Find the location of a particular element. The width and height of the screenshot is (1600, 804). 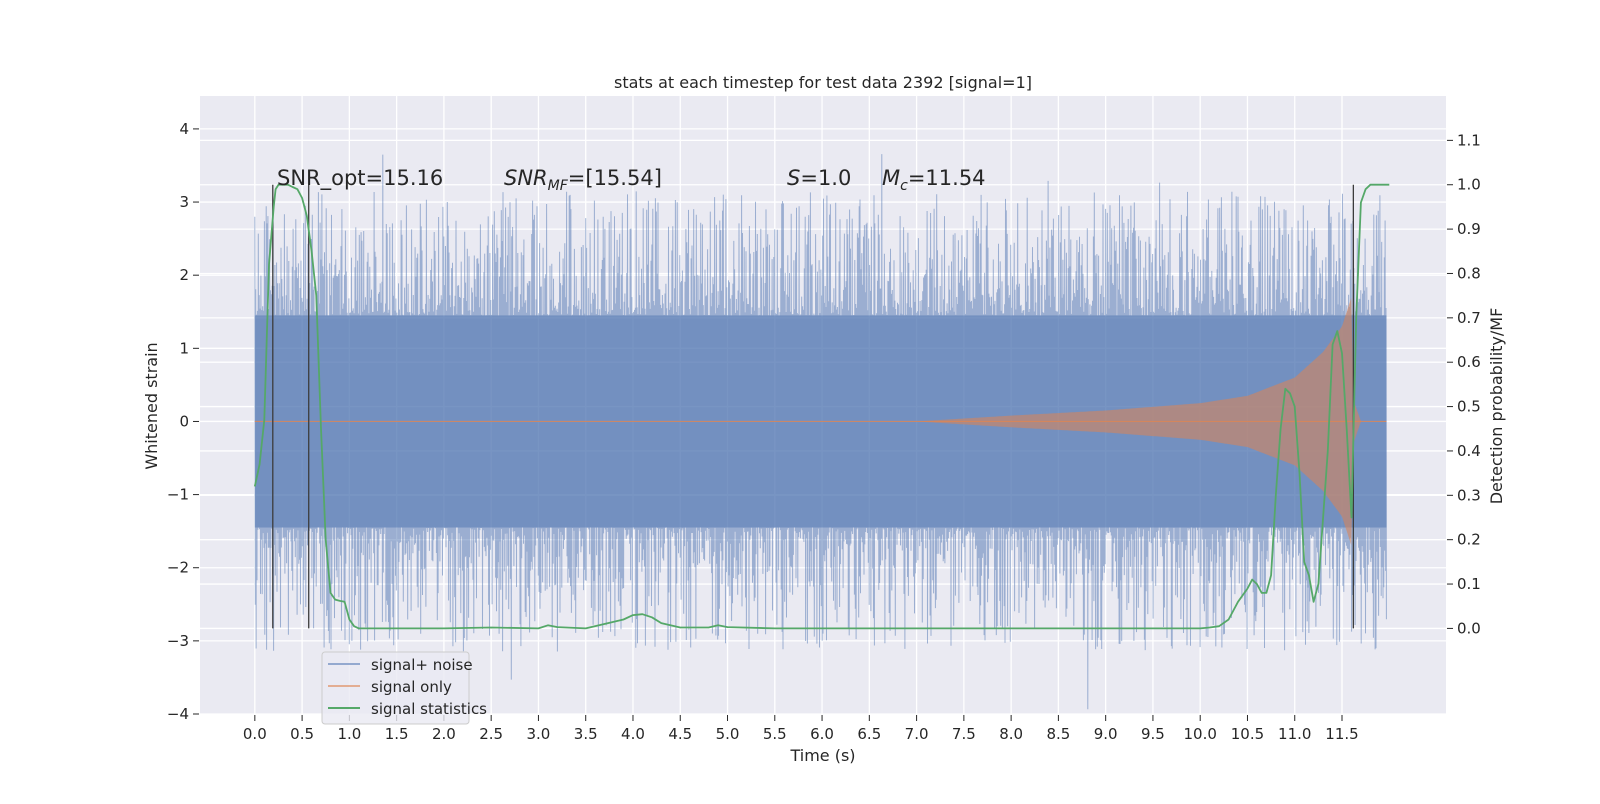

y-tick-label-left: −3 is located at coordinates (178, 641).